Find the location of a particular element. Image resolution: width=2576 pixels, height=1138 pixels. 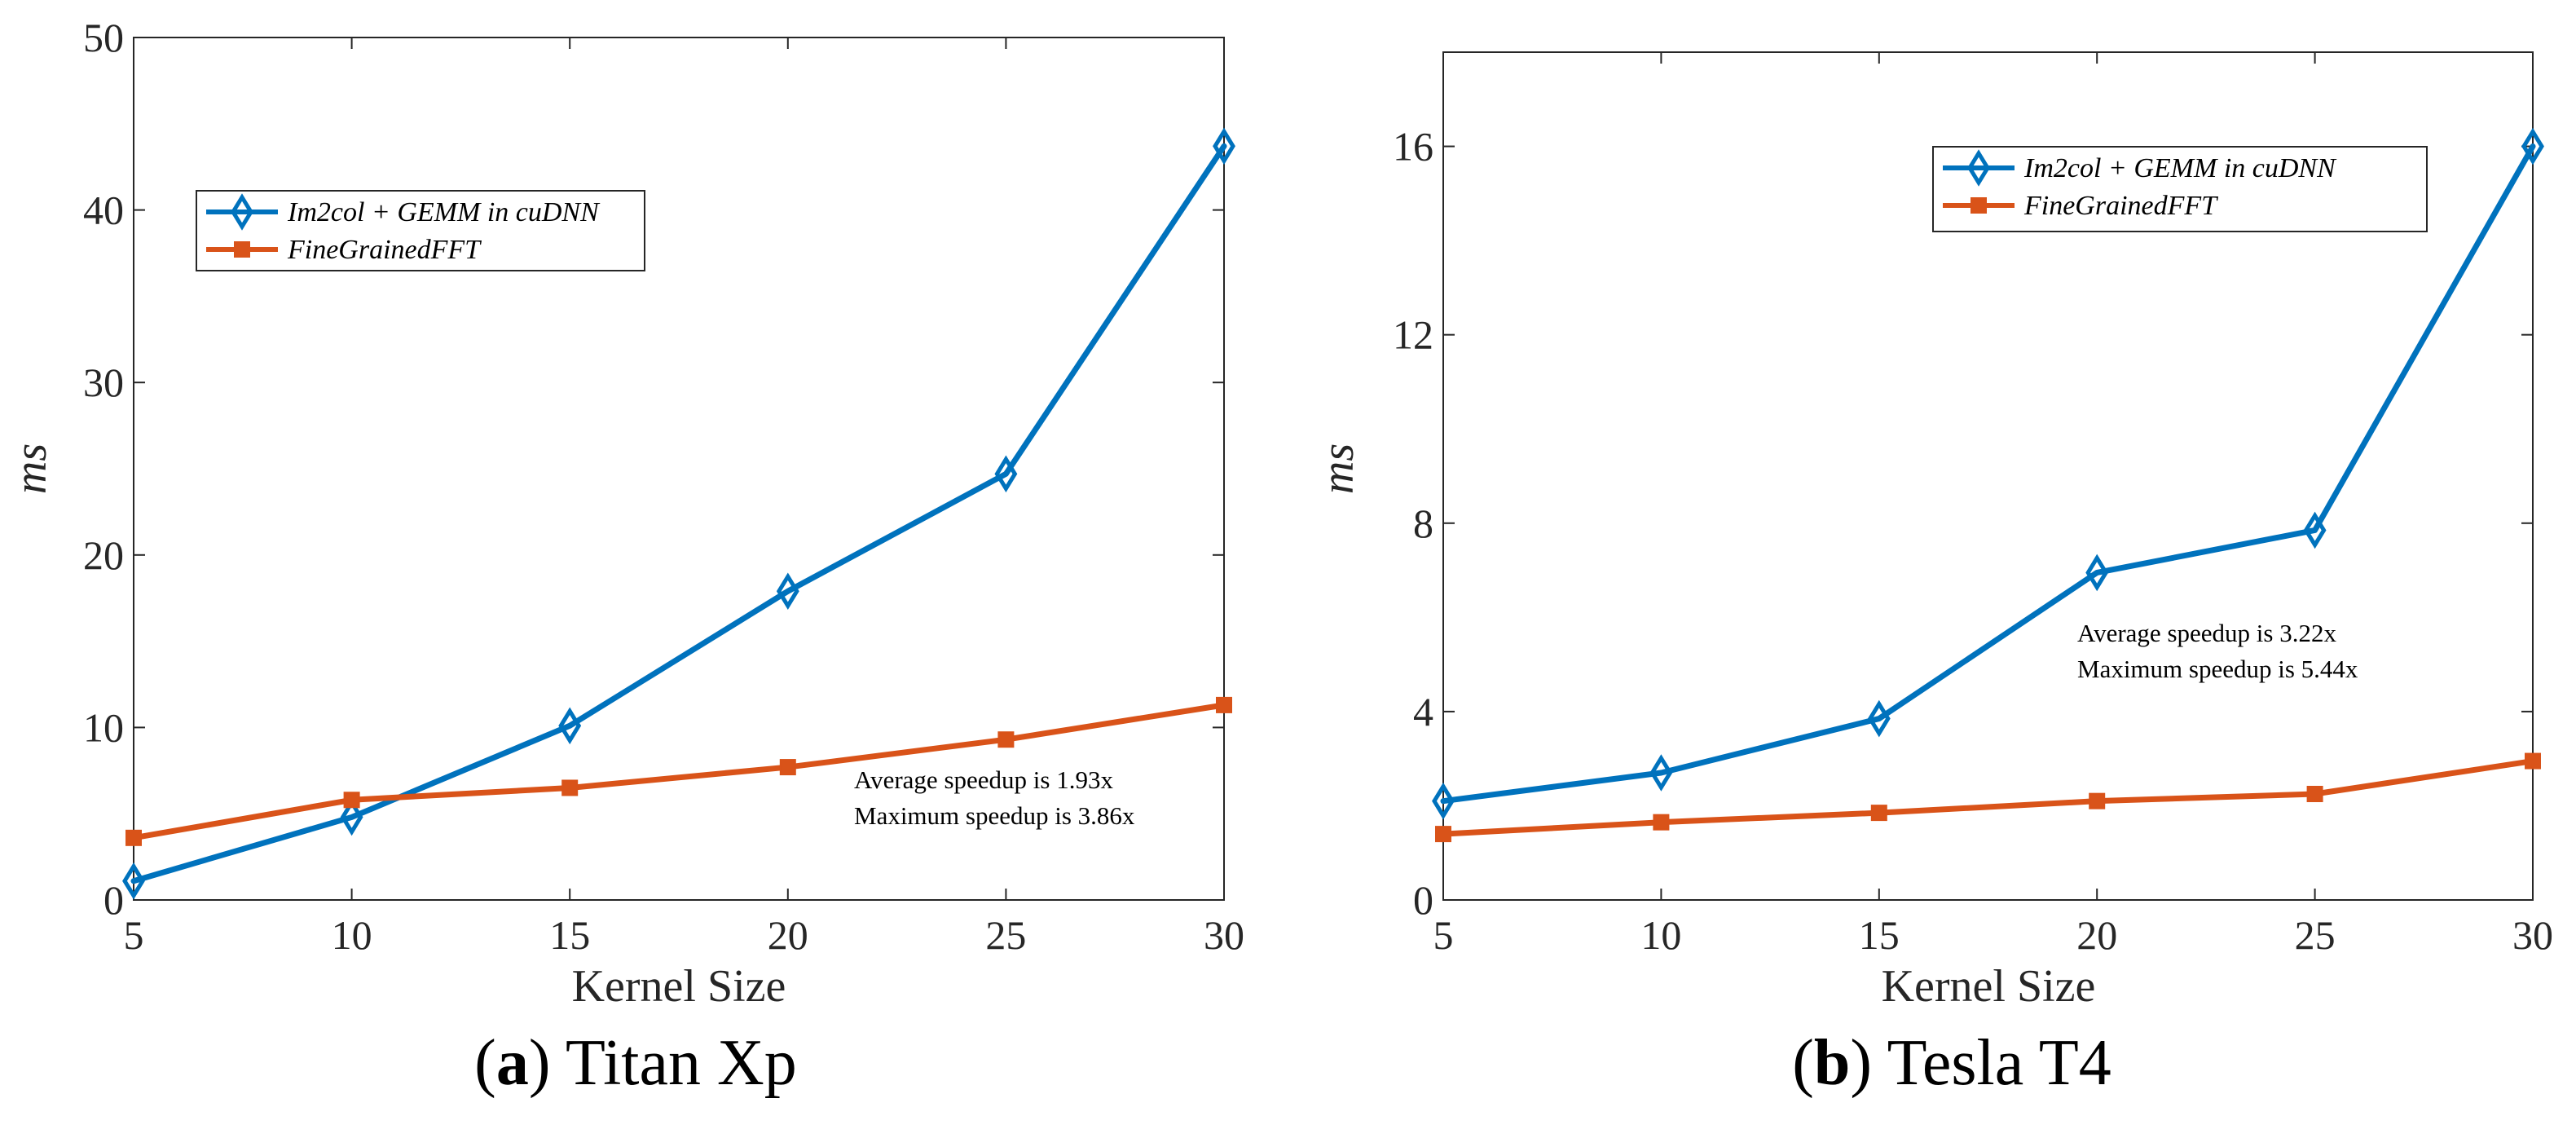

y-tick-label: 10 is located at coordinates (104, 727).